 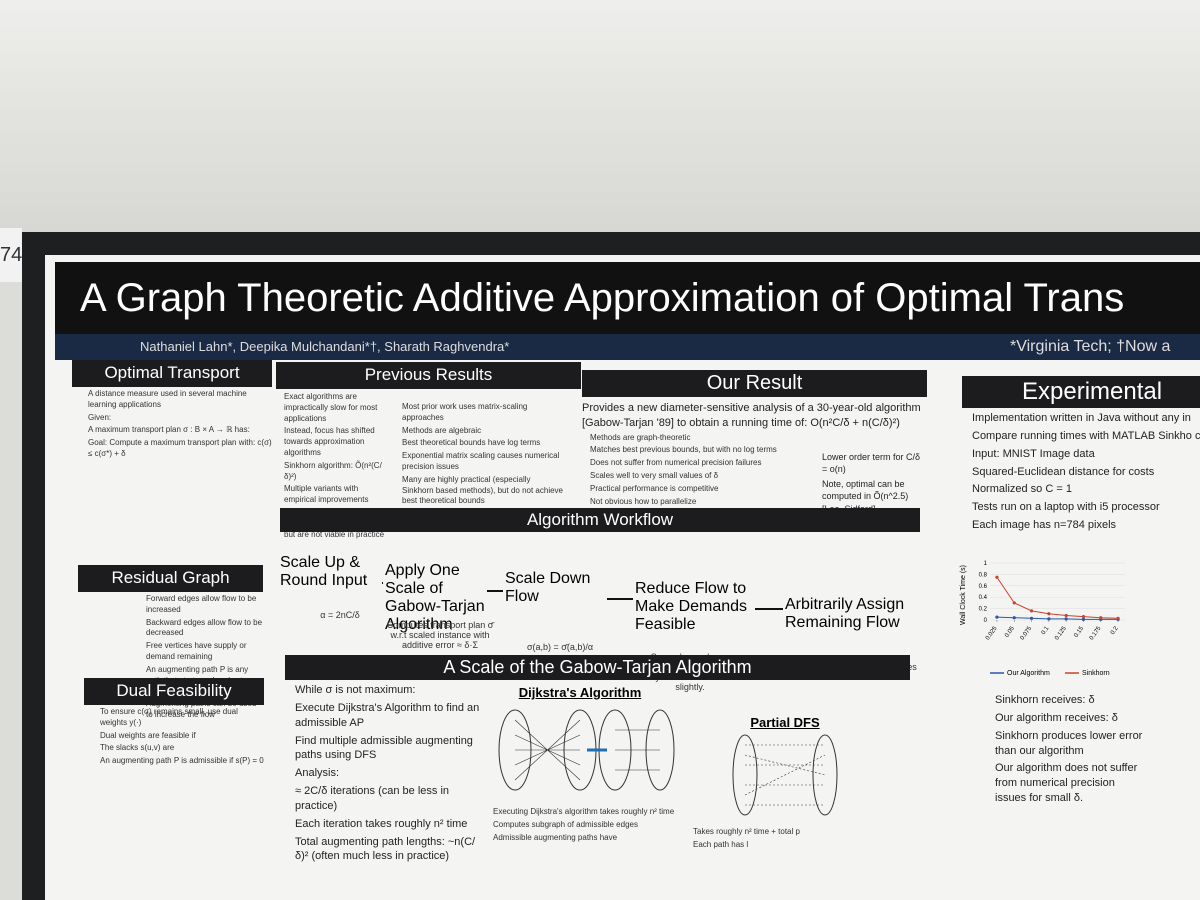 What do you see at coordinates (442, 430) in the screenshot?
I see `list-item: Methods are algebraic` at bounding box center [442, 430].